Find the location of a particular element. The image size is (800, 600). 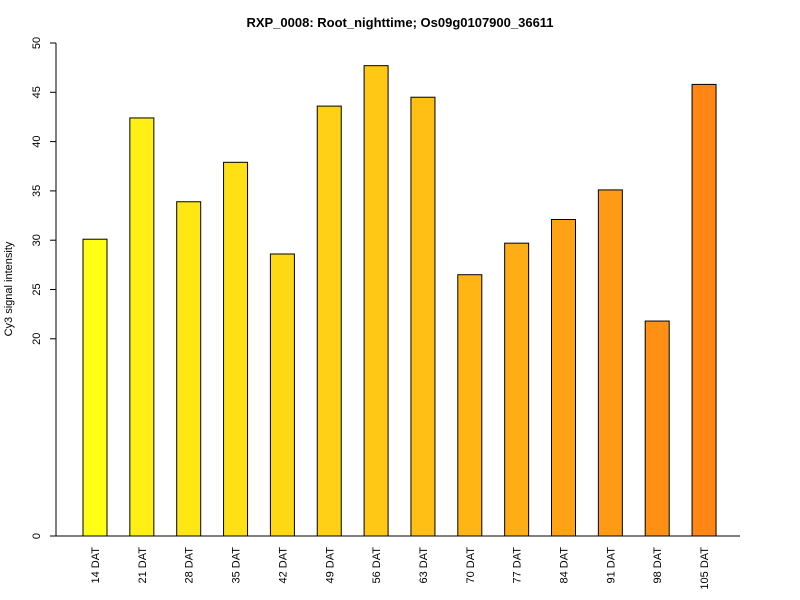

x-tick-label: 14 DAT is located at coordinates (96, 565).